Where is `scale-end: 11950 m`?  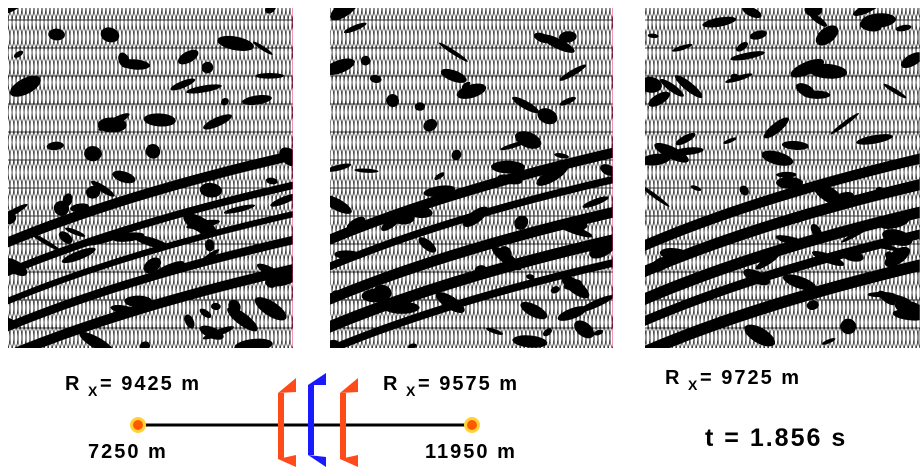
scale-end: 11950 m is located at coordinates (471, 452).